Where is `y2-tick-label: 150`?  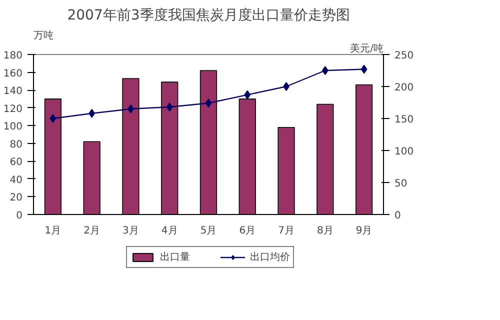
y2-tick-label: 150 is located at coordinates (404, 120).